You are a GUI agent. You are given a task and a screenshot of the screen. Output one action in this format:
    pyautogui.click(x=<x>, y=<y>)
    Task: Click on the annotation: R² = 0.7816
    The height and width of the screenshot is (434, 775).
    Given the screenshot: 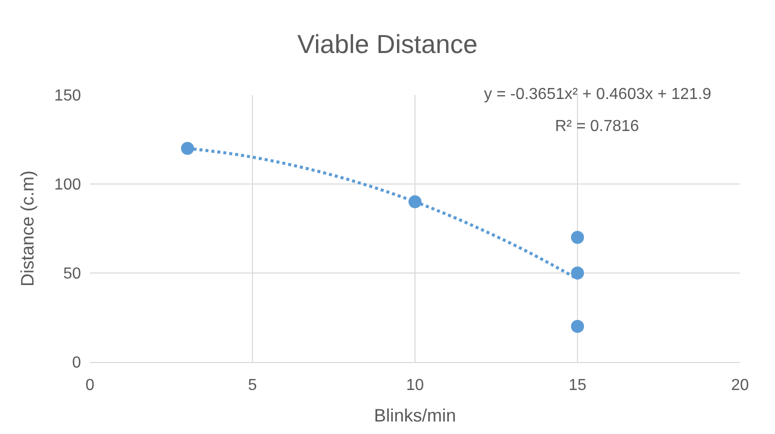 What is the action you would take?
    pyautogui.click(x=597, y=126)
    